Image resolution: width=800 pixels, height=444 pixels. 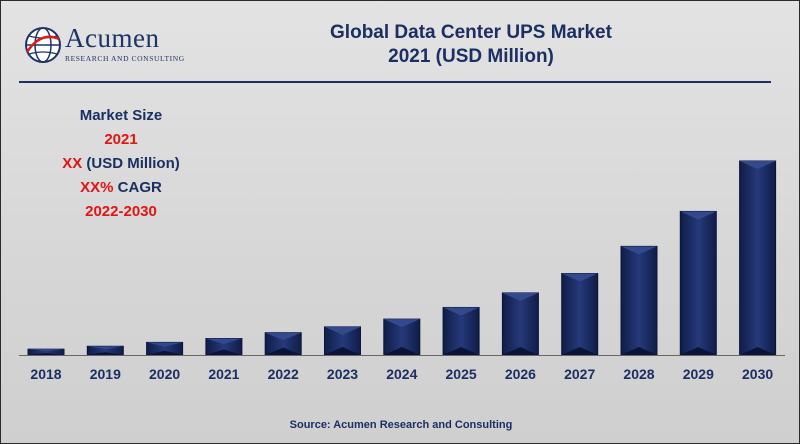 What do you see at coordinates (639, 250) in the screenshot?
I see `bar-2028-top-bevel` at bounding box center [639, 250].